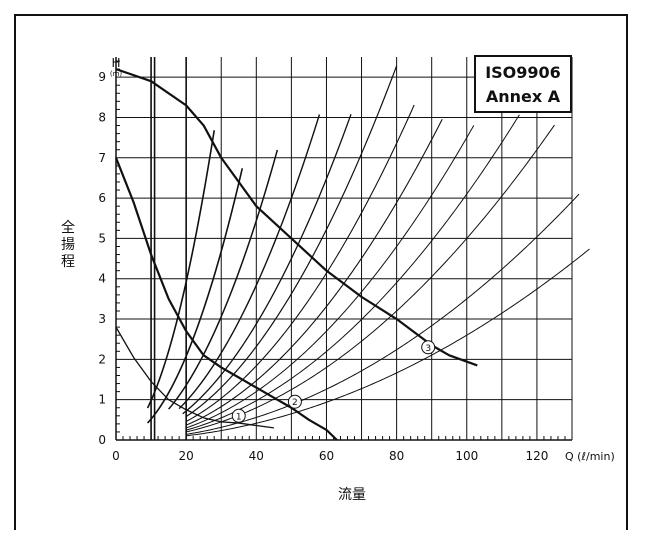 The width and height of the screenshot is (646, 534). What do you see at coordinates (536, 456) in the screenshot?
I see `x-tick-label: 120` at bounding box center [536, 456].